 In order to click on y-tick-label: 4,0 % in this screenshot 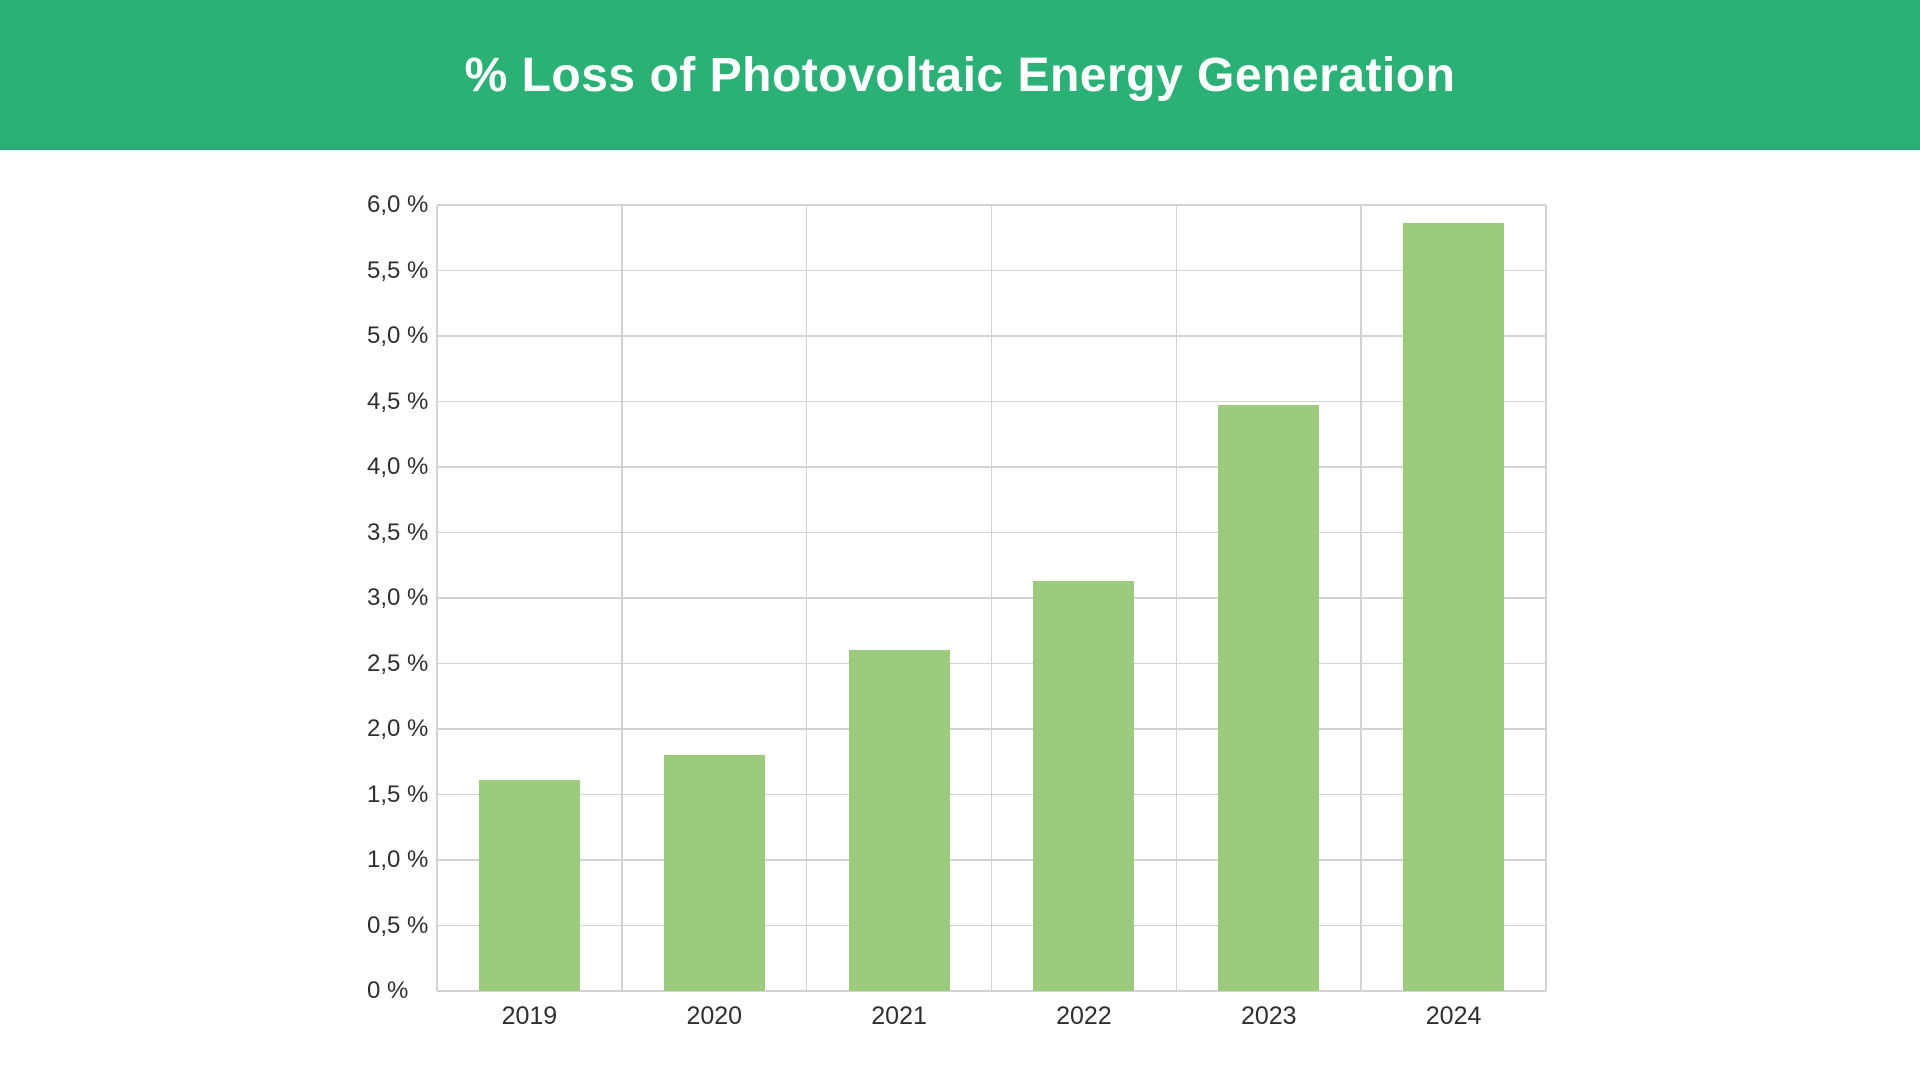, I will do `click(398, 466)`.